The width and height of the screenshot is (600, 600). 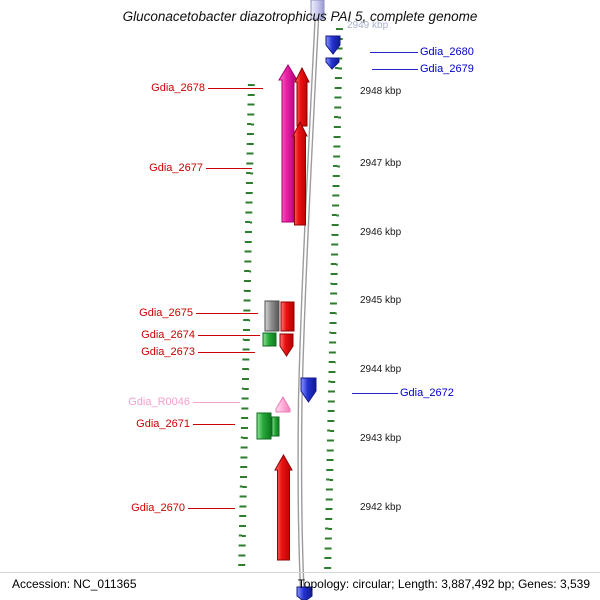 I want to click on gene-label-gdia-2675: Gdia_2675, so click(x=166, y=313).